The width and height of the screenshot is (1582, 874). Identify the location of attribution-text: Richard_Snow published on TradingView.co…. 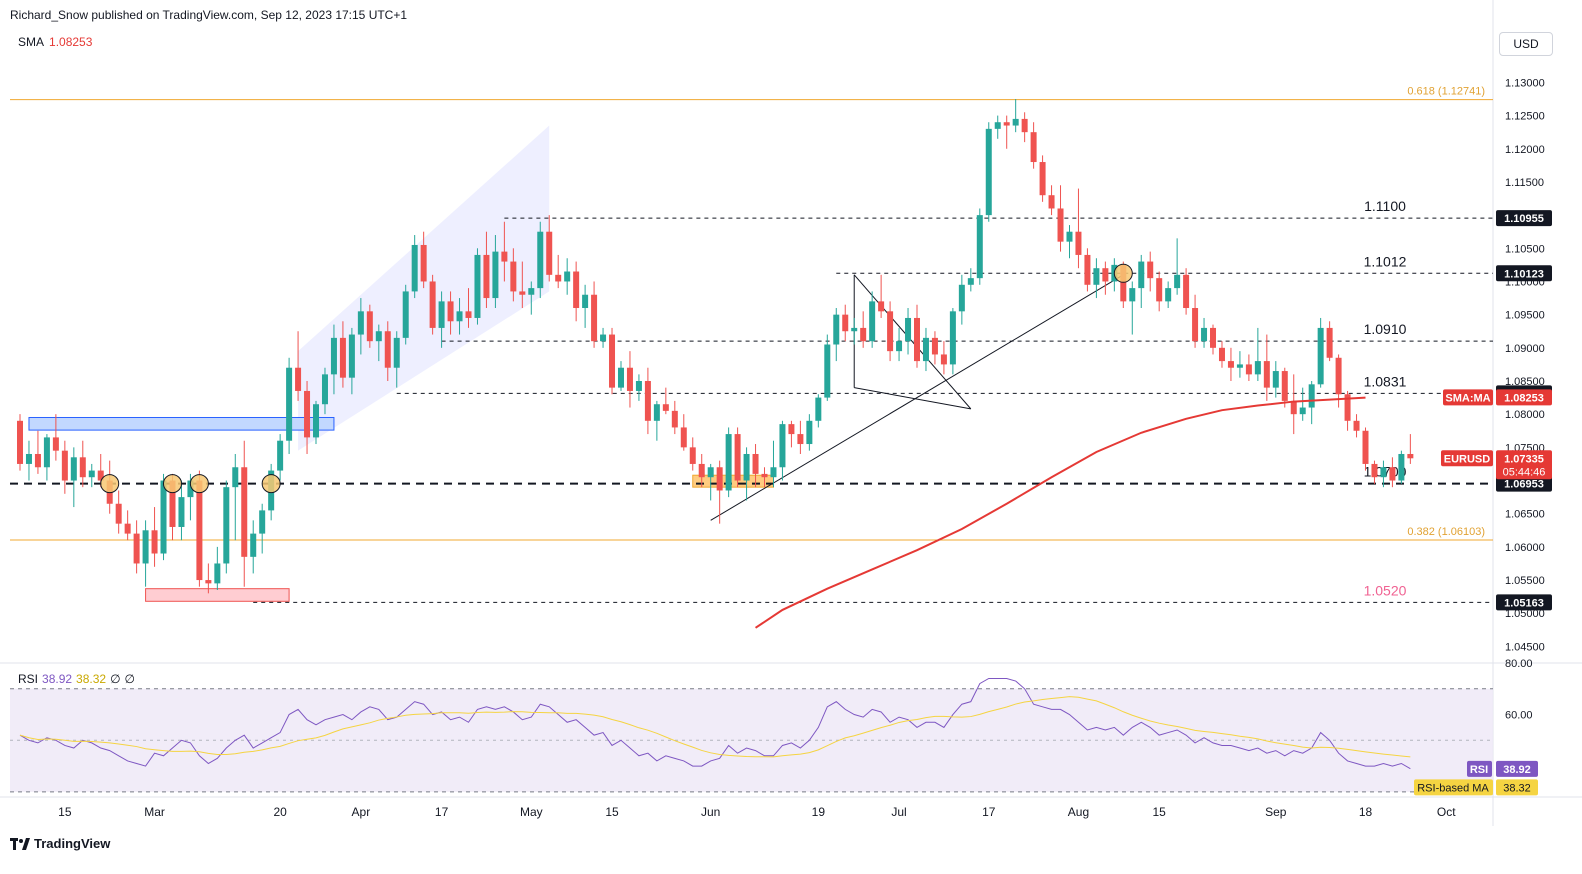
(209, 15).